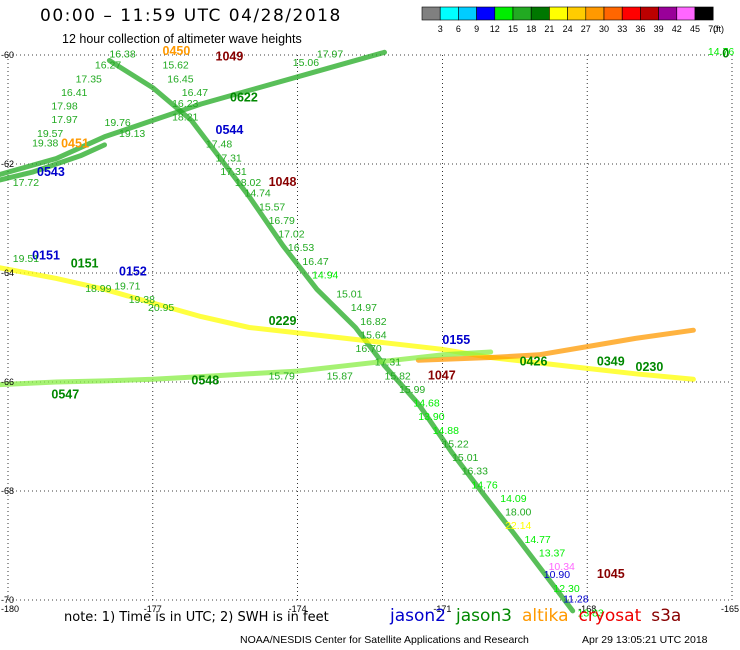  What do you see at coordinates (230, 57) in the screenshot?
I see `pass-time-label: 1049` at bounding box center [230, 57].